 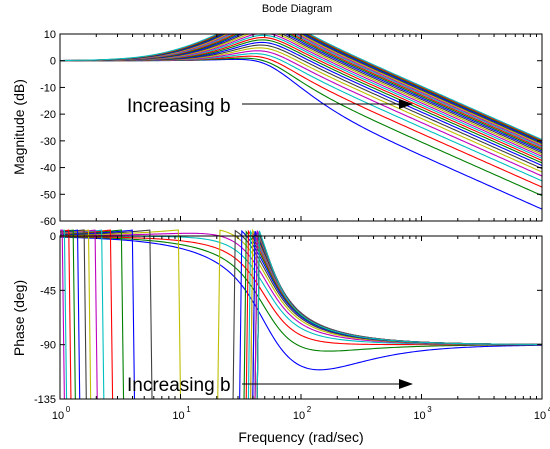 What do you see at coordinates (48, 195) in the screenshot?
I see `magnitude-tick-label: -50` at bounding box center [48, 195].